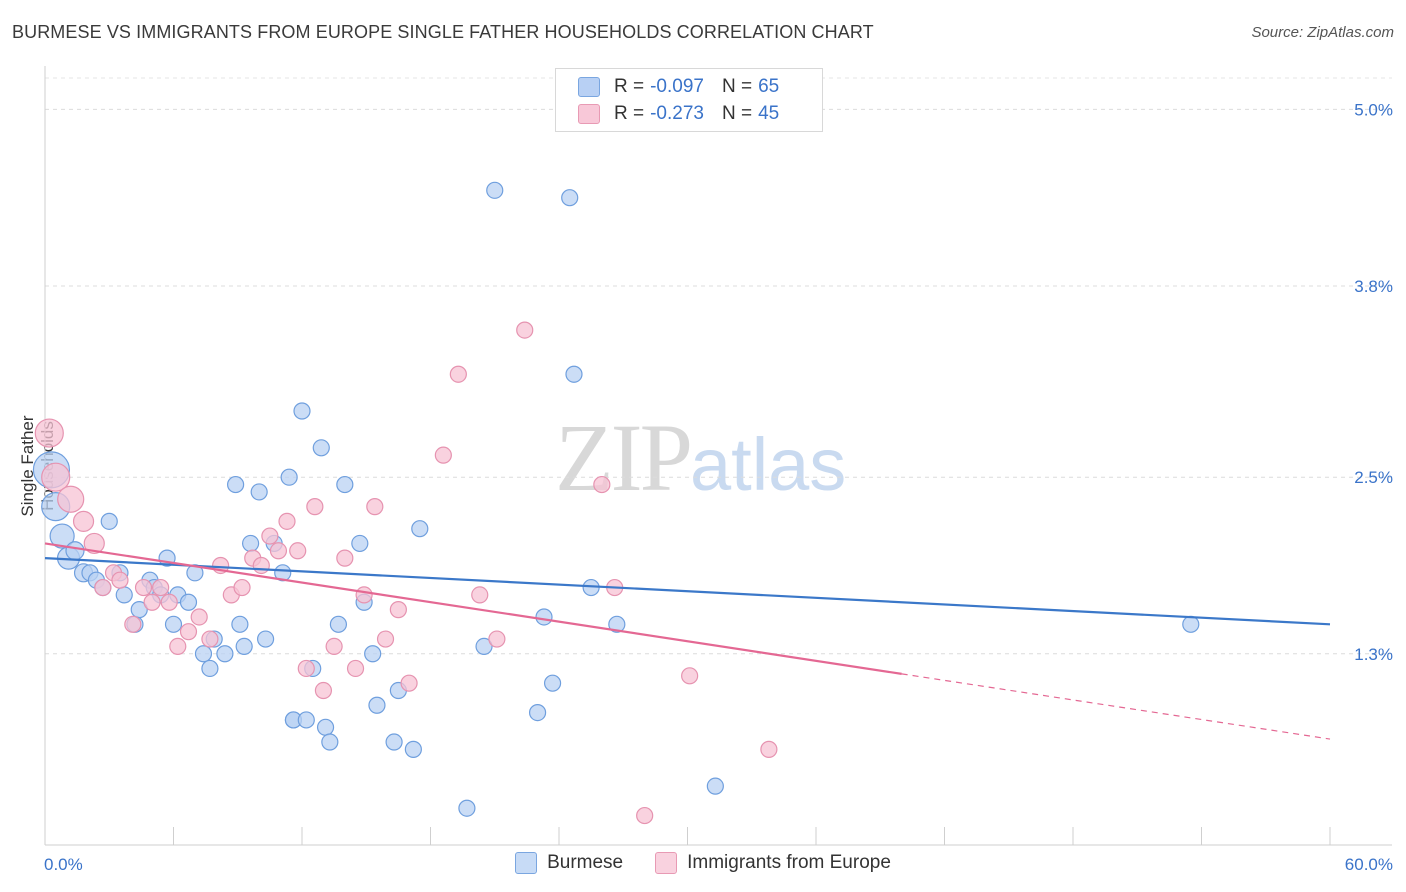 This screenshot has width=1406, height=892. I want to click on legend-n-value: 45, so click(769, 113).